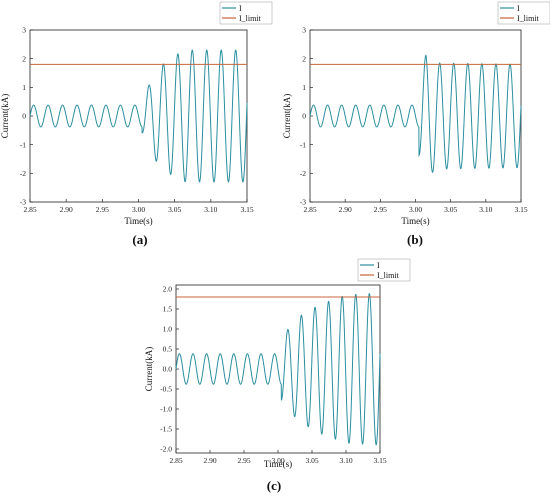 This screenshot has width=550, height=497. I want to click on y-tick-label: 0.0, so click(168, 369).